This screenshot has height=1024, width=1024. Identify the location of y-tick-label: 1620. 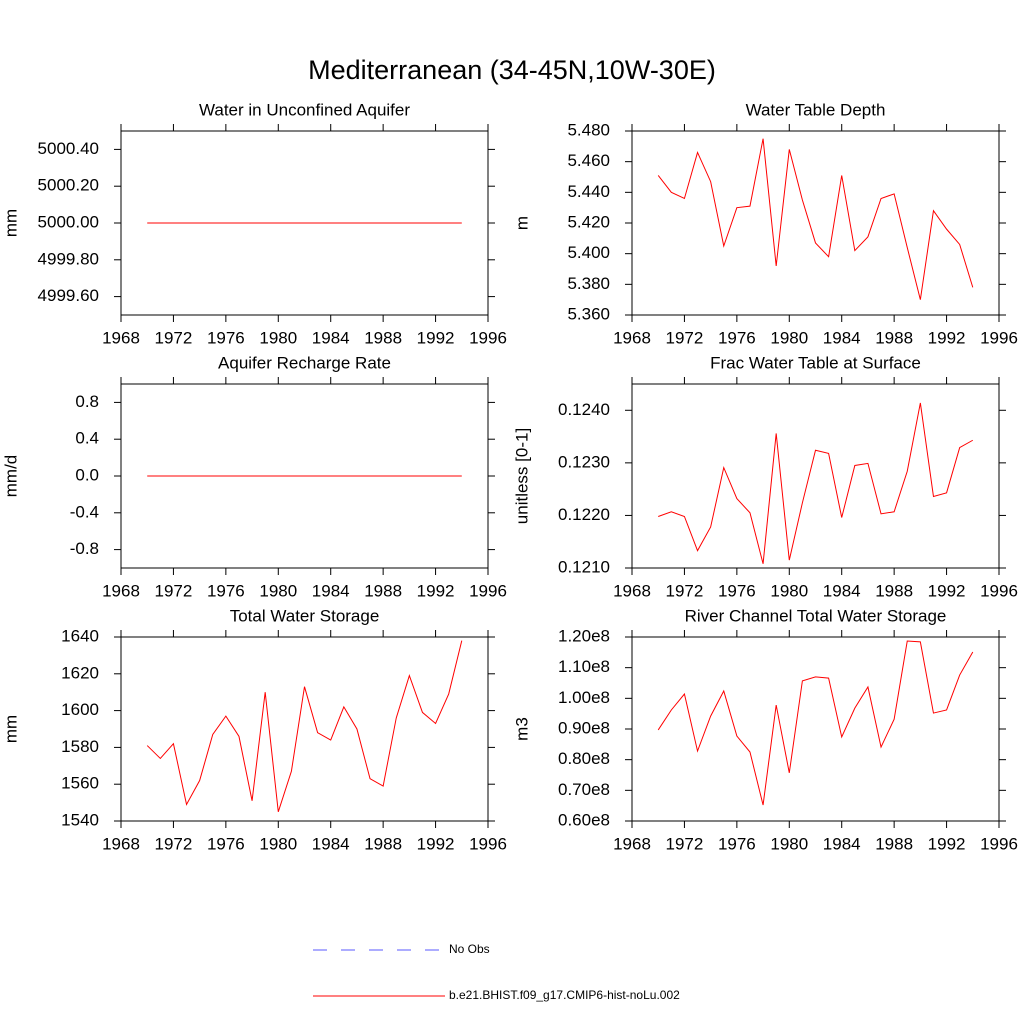
(80, 672).